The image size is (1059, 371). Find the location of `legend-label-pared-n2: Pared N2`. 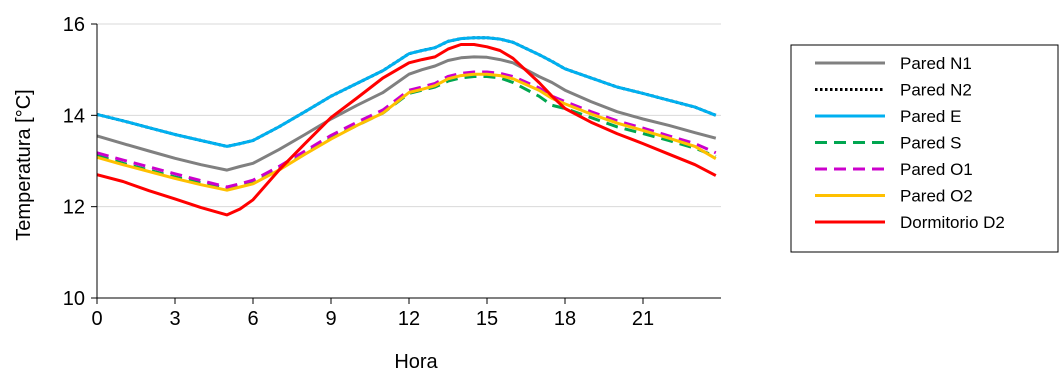

legend-label-pared-n2: Pared N2 is located at coordinates (936, 90).